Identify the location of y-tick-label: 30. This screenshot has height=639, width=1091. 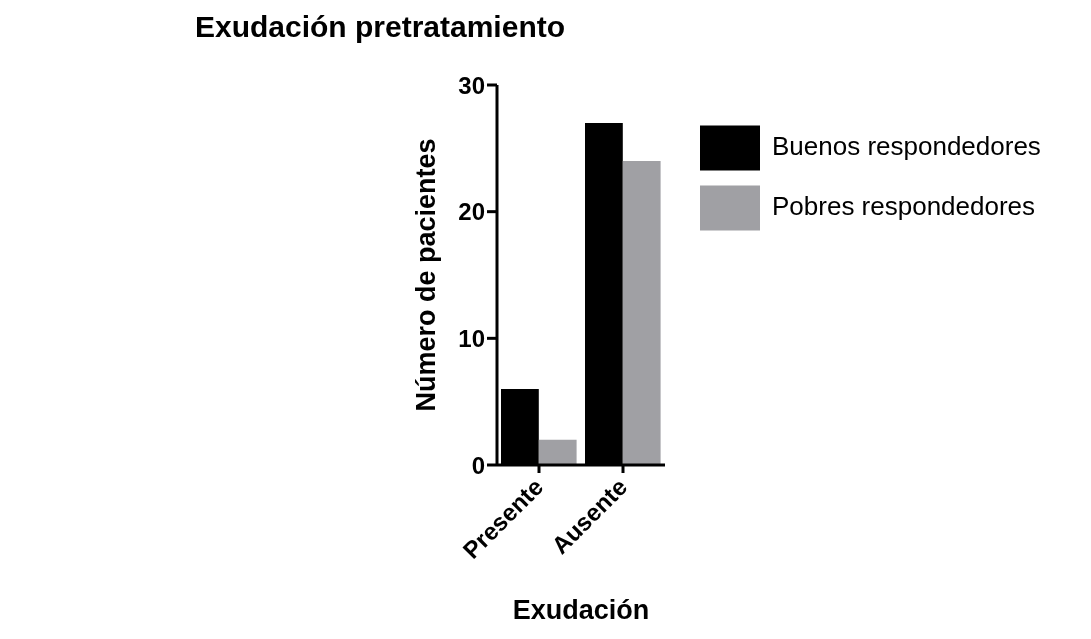
(471, 85).